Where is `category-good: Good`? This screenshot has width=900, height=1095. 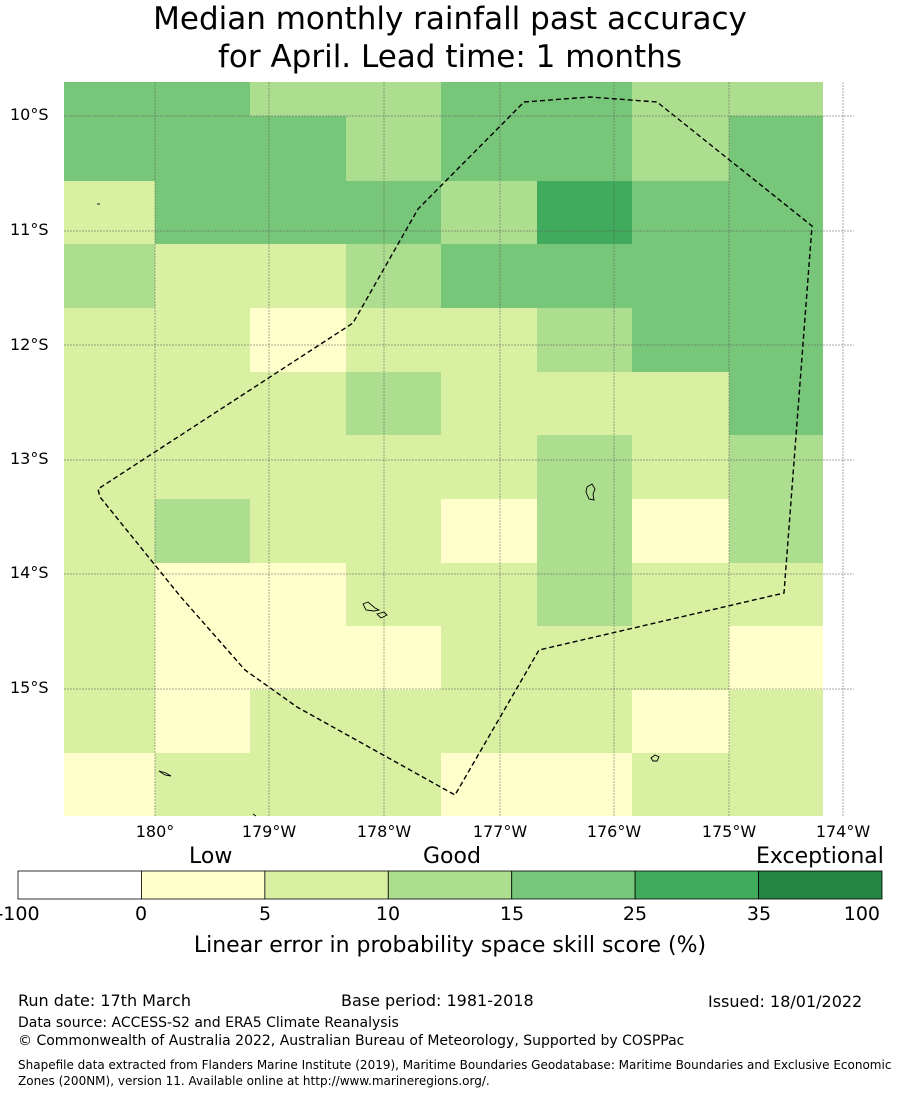
category-good: Good is located at coordinates (452, 856).